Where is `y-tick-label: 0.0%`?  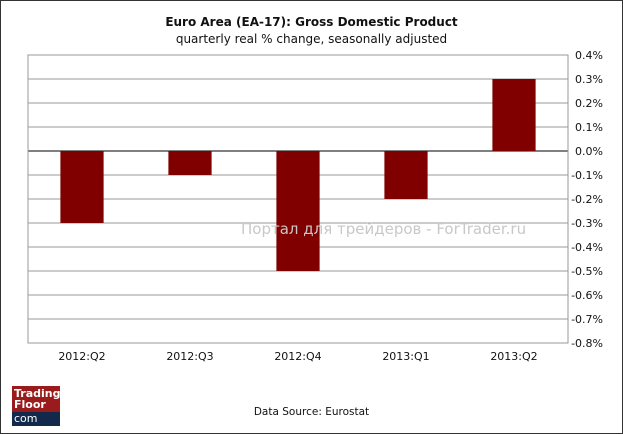
y-tick-label: 0.0% is located at coordinates (589, 151).